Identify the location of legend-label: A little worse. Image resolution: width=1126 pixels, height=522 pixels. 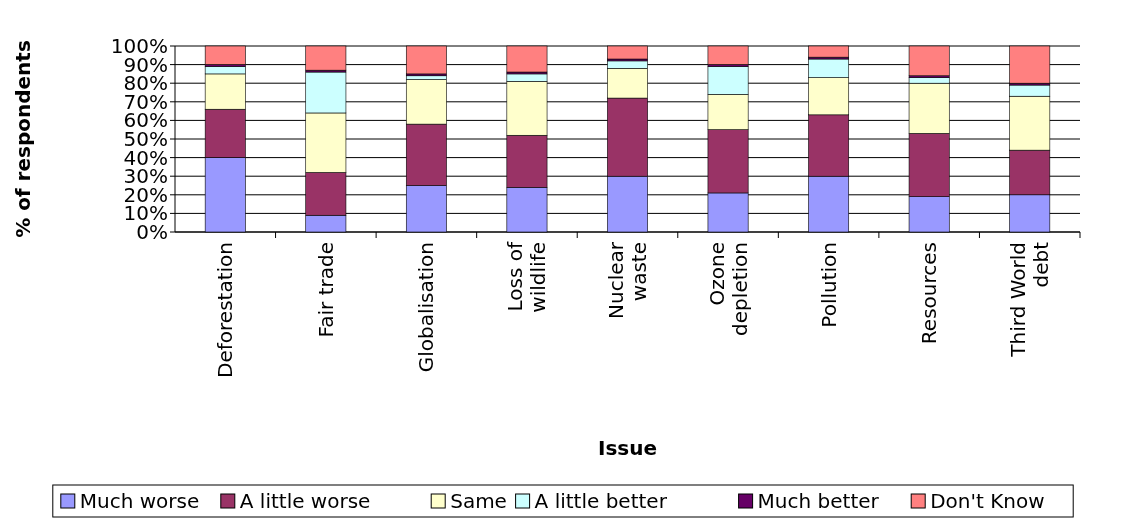
(305, 501).